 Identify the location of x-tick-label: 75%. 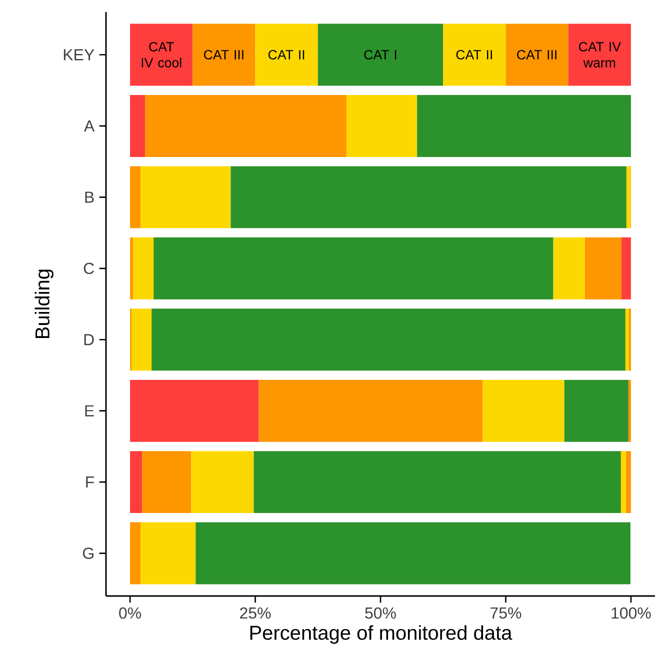
(506, 613).